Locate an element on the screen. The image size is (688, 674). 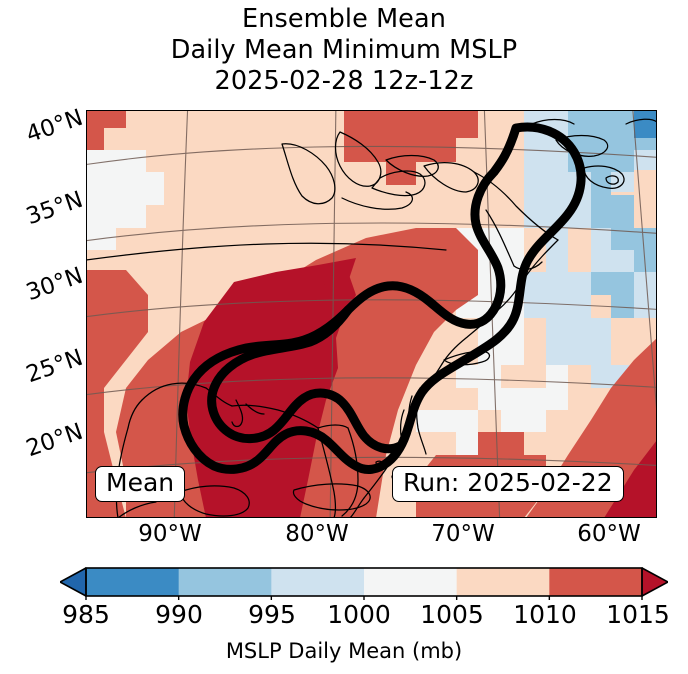
cb-tick-990: 990 is located at coordinates (179, 614).